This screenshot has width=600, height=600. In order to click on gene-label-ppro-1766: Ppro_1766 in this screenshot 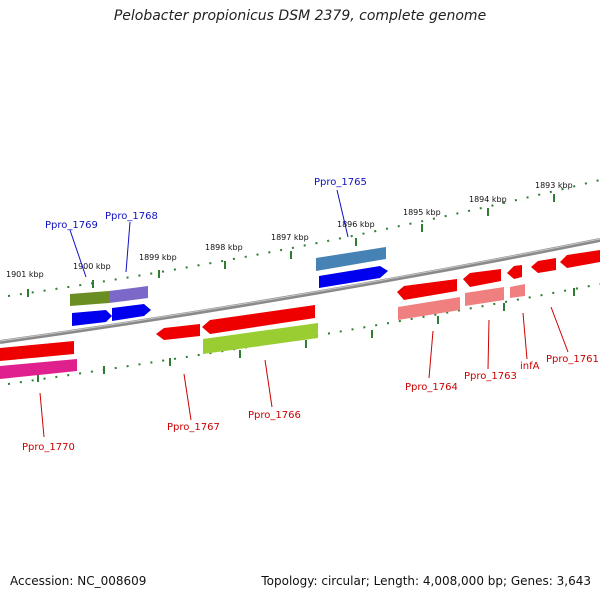, I will do `click(274, 415)`.